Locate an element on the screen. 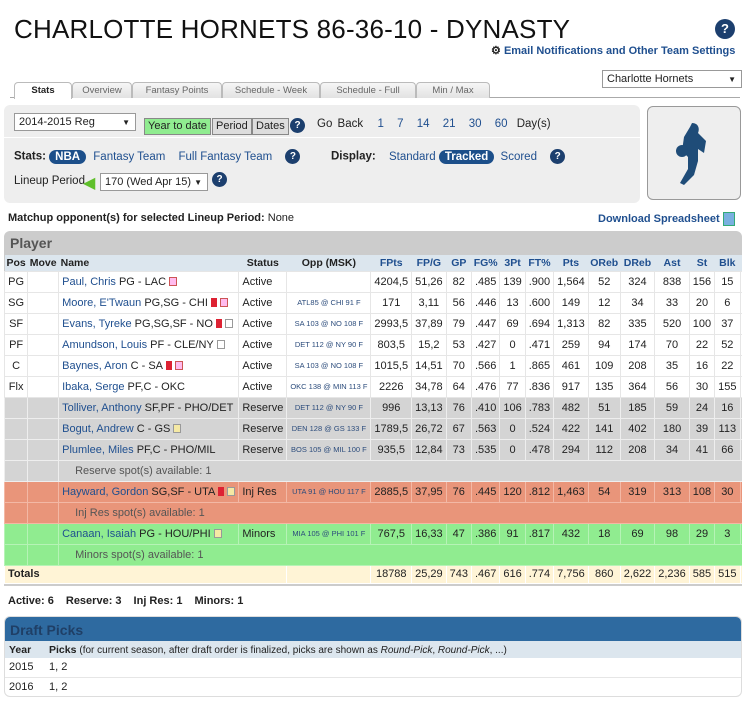 This screenshot has width=750, height=702. stat-blk: 155 is located at coordinates (727, 386).